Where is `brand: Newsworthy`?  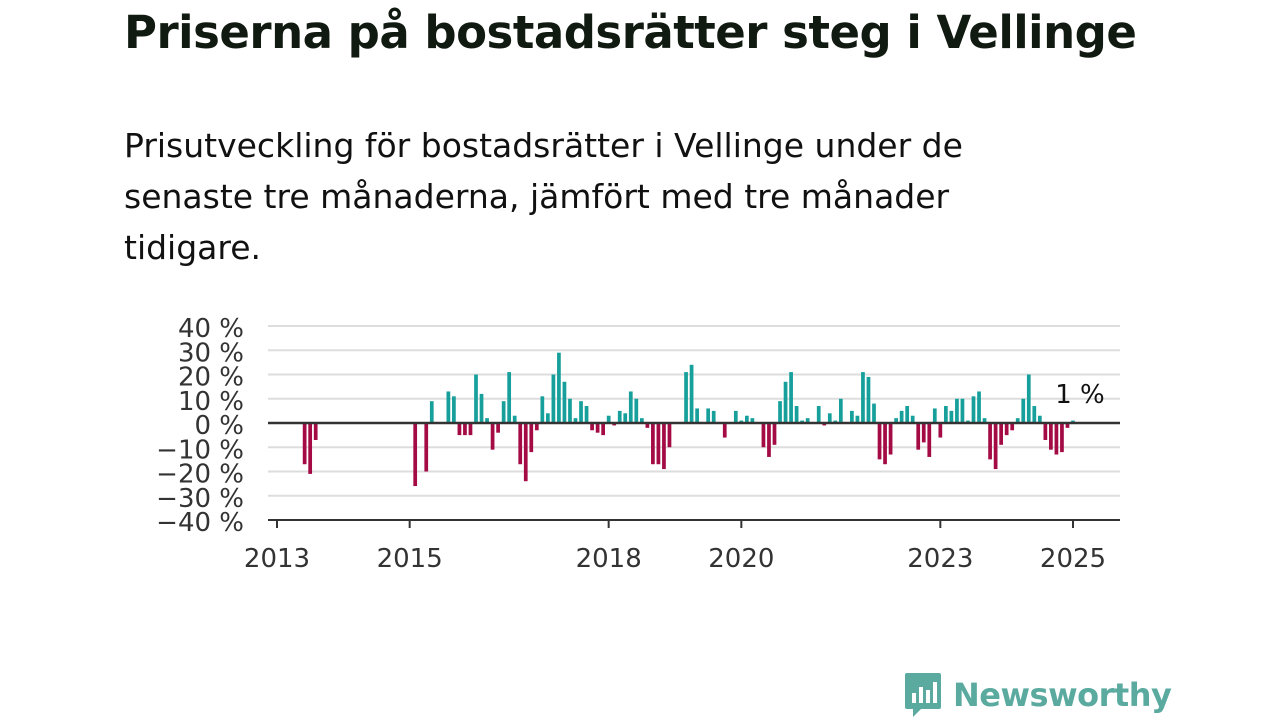
brand: Newsworthy is located at coordinates (1037, 695).